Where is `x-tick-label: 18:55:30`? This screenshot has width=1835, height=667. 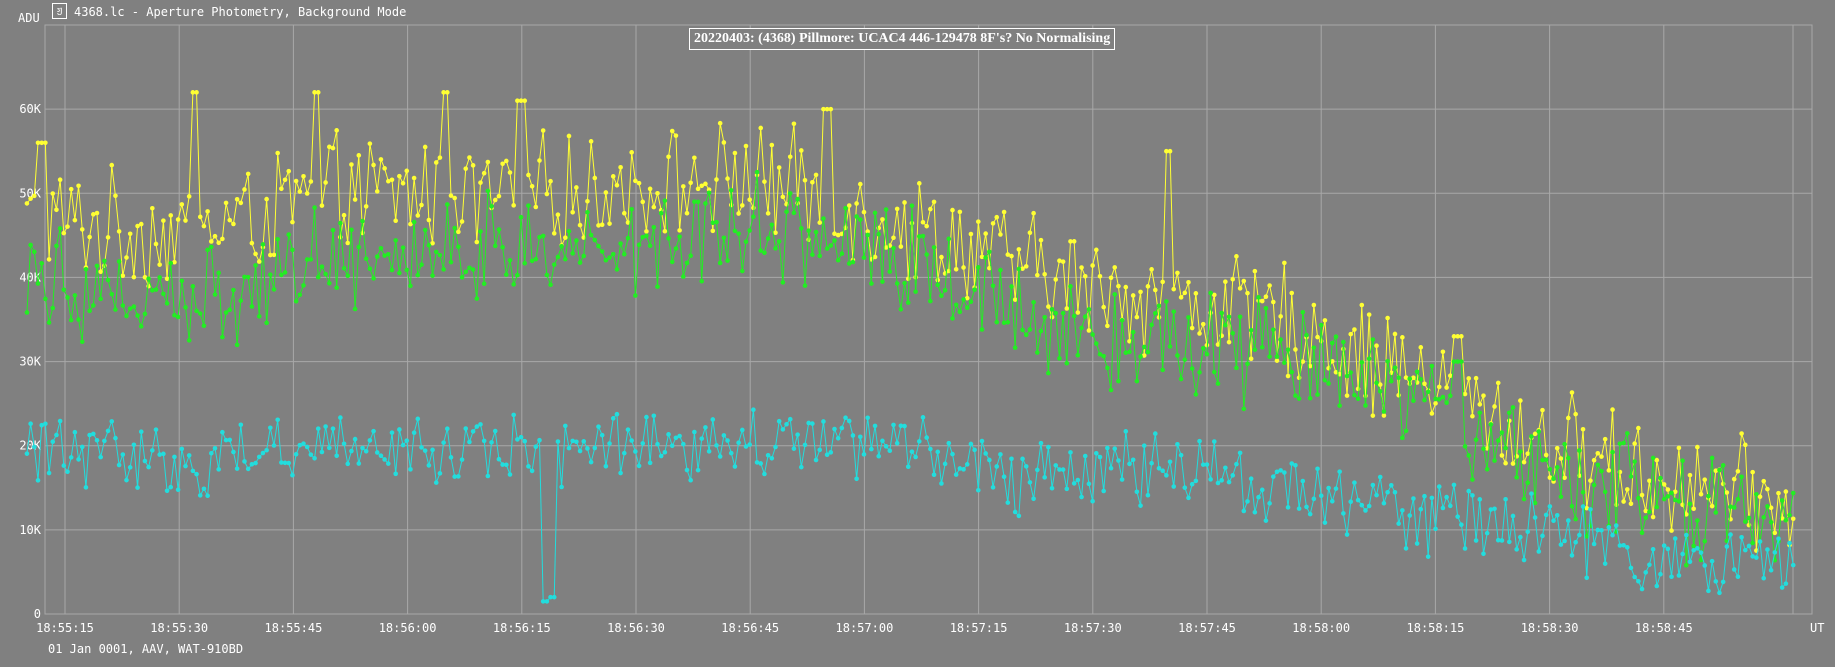 x-tick-label: 18:55:30 is located at coordinates (179, 628).